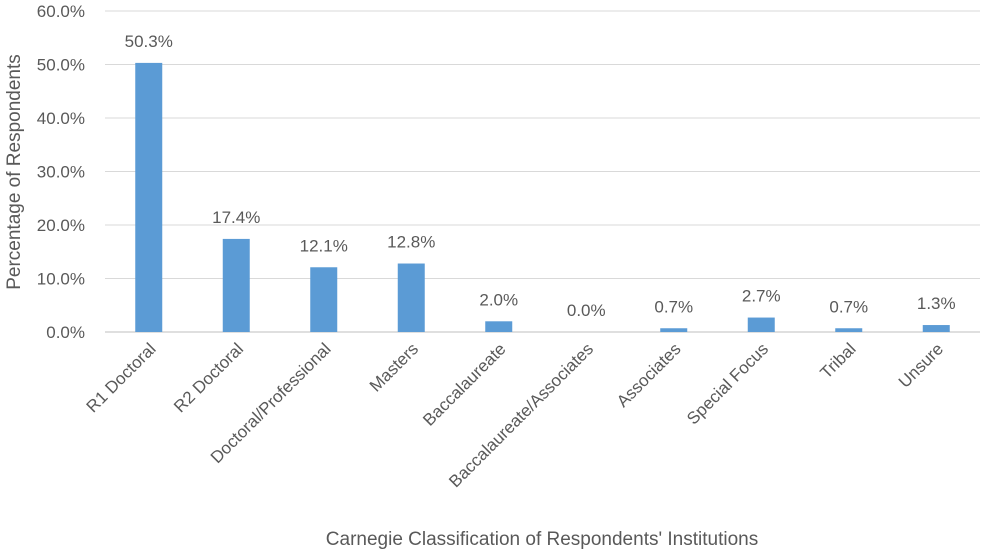 Image resolution: width=991 pixels, height=559 pixels. Describe the element at coordinates (61, 65) in the screenshot. I see `y-tick-label: 50.0%` at that location.